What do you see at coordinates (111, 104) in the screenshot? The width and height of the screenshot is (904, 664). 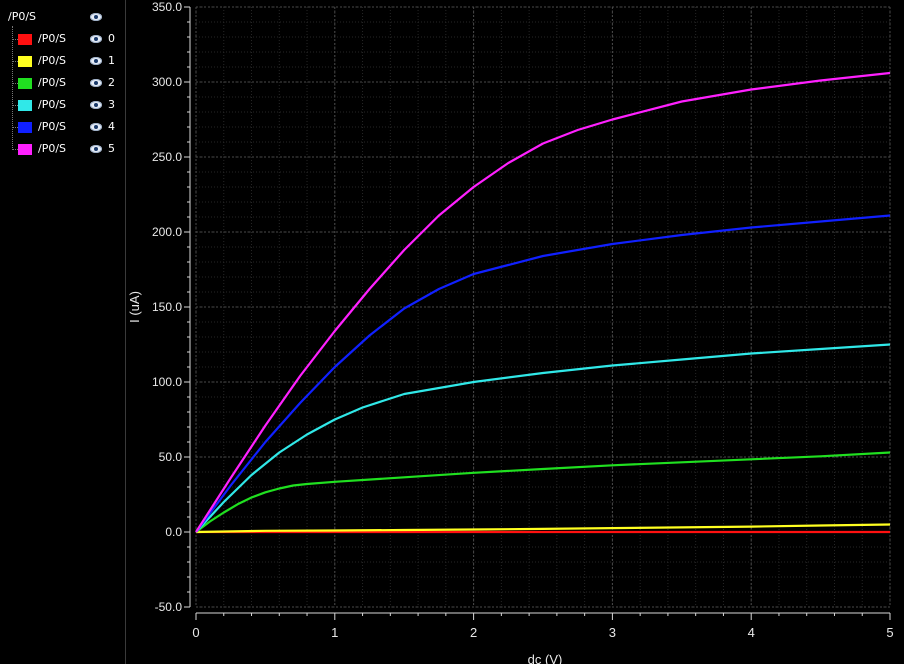 I see `legend-item-index: 3` at bounding box center [111, 104].